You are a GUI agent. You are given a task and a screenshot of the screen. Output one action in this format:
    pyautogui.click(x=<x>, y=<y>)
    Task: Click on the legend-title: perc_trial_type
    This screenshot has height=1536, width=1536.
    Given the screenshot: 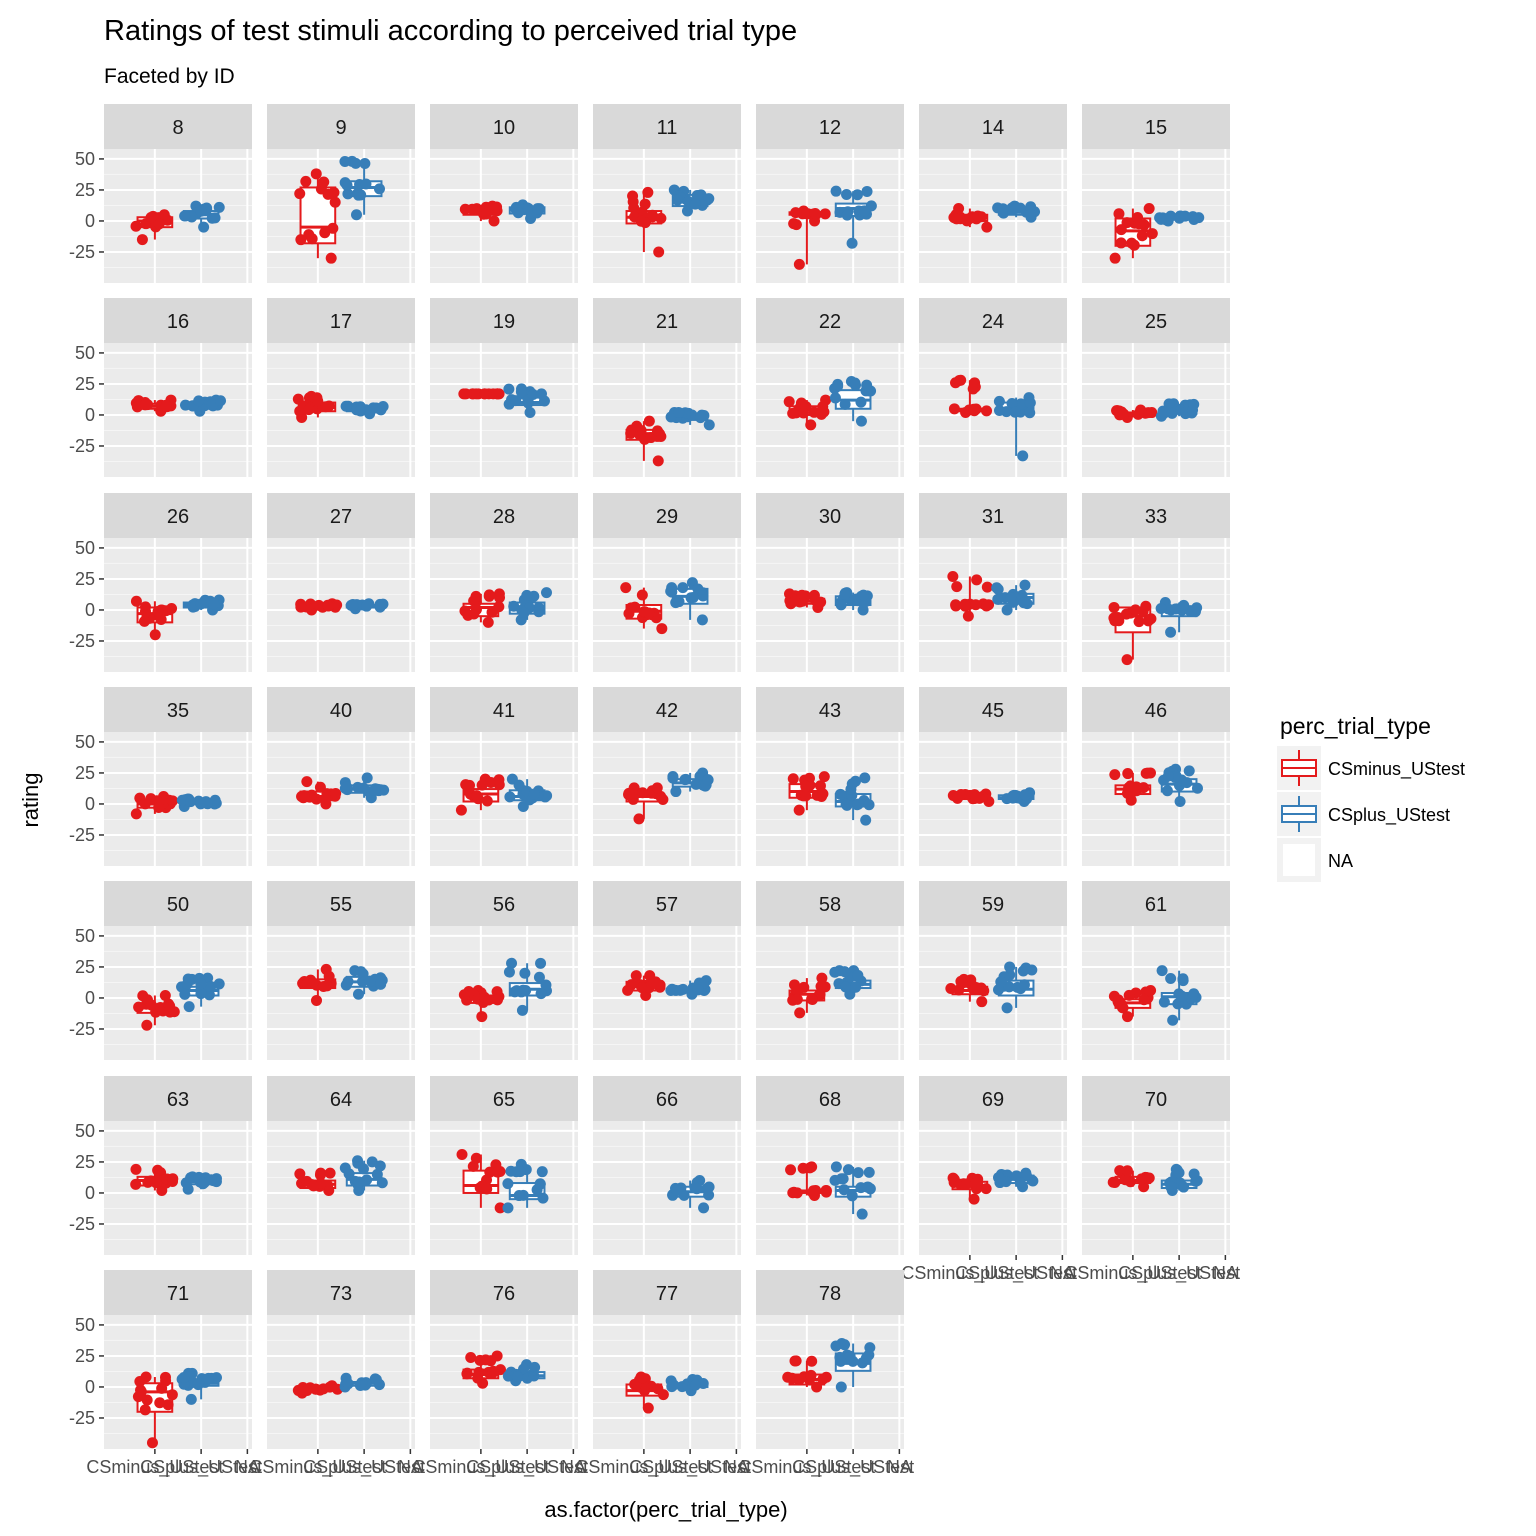 What is the action you would take?
    pyautogui.click(x=1355, y=726)
    